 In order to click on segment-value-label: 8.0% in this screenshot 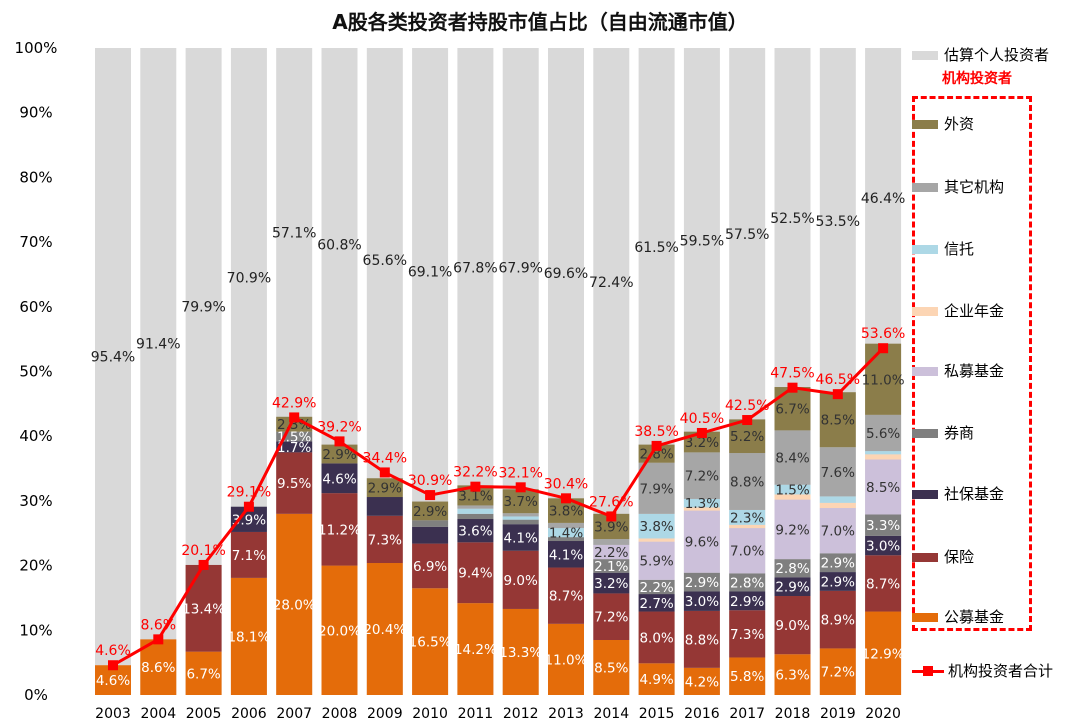, I will do `click(656, 638)`.